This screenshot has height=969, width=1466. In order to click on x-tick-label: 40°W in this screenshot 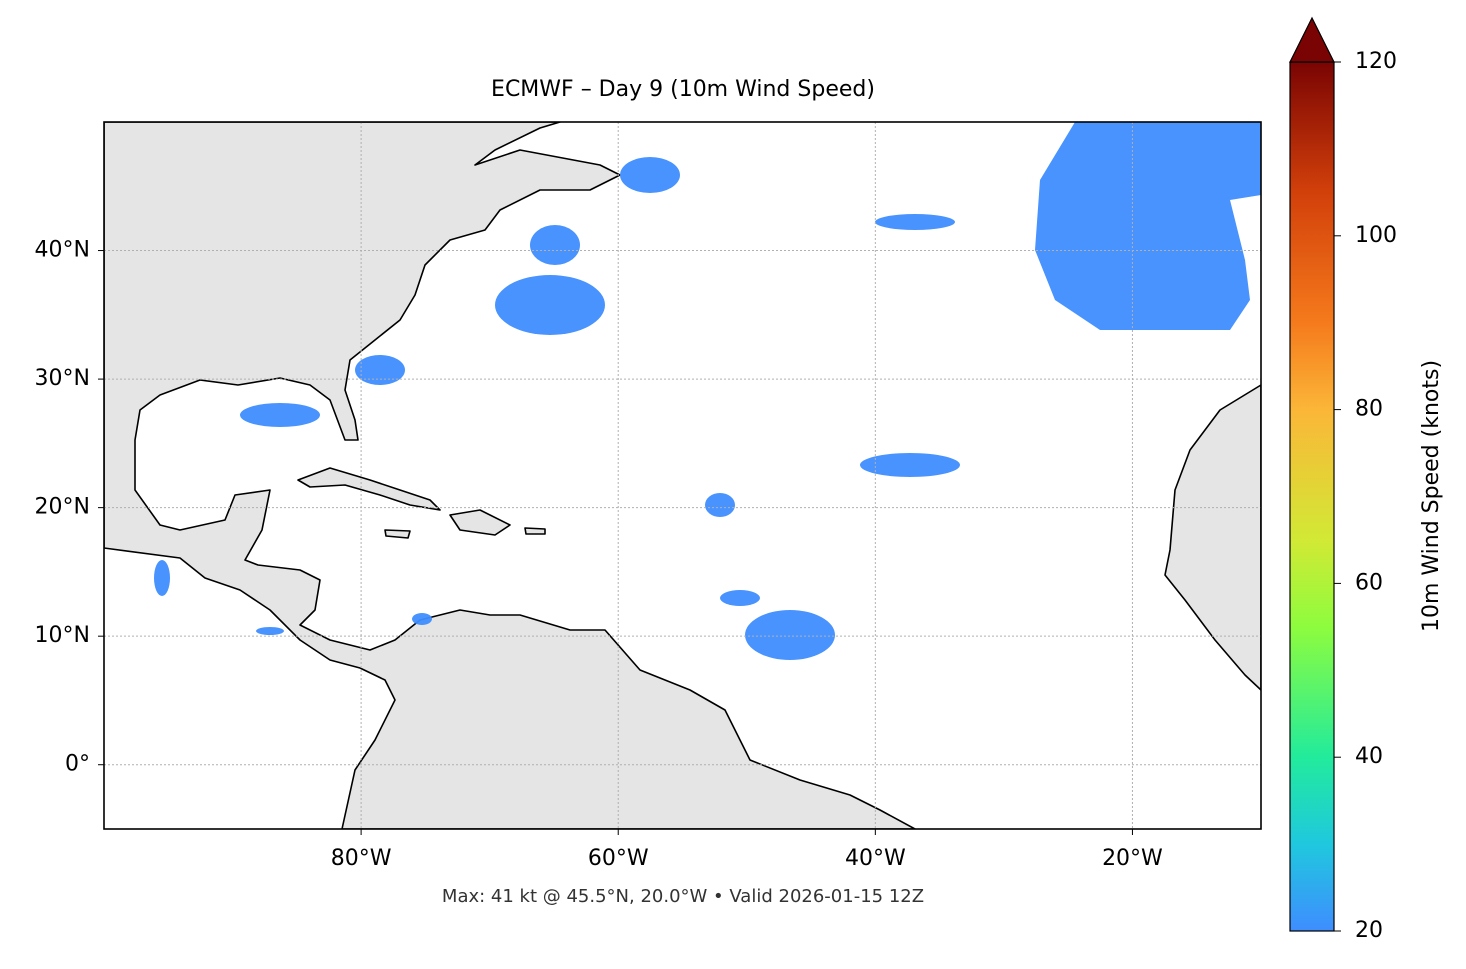, I will do `click(875, 858)`.